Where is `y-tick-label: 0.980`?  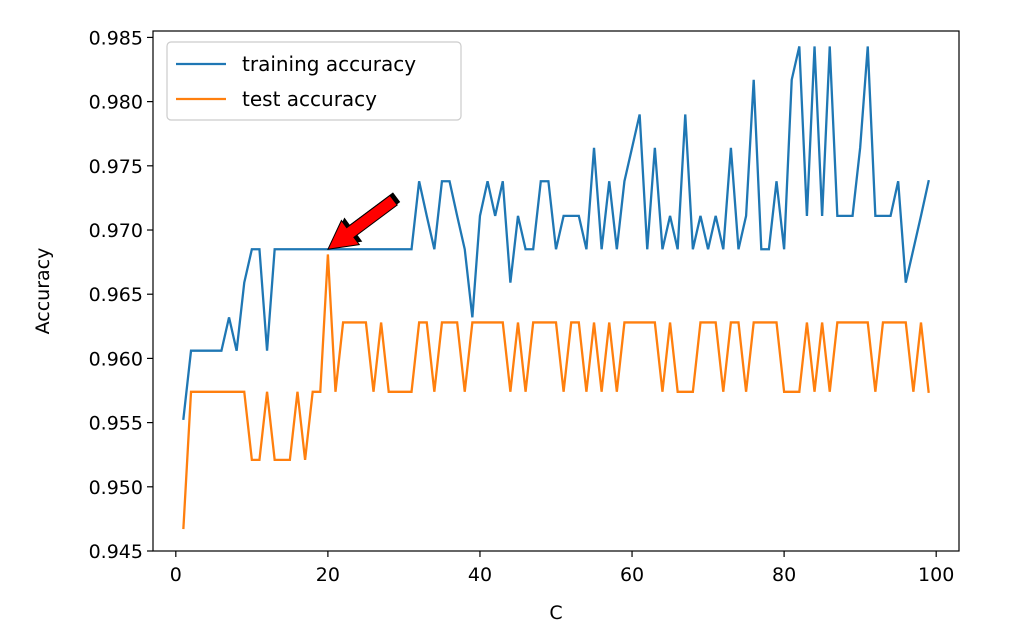 y-tick-label: 0.980 is located at coordinates (116, 103).